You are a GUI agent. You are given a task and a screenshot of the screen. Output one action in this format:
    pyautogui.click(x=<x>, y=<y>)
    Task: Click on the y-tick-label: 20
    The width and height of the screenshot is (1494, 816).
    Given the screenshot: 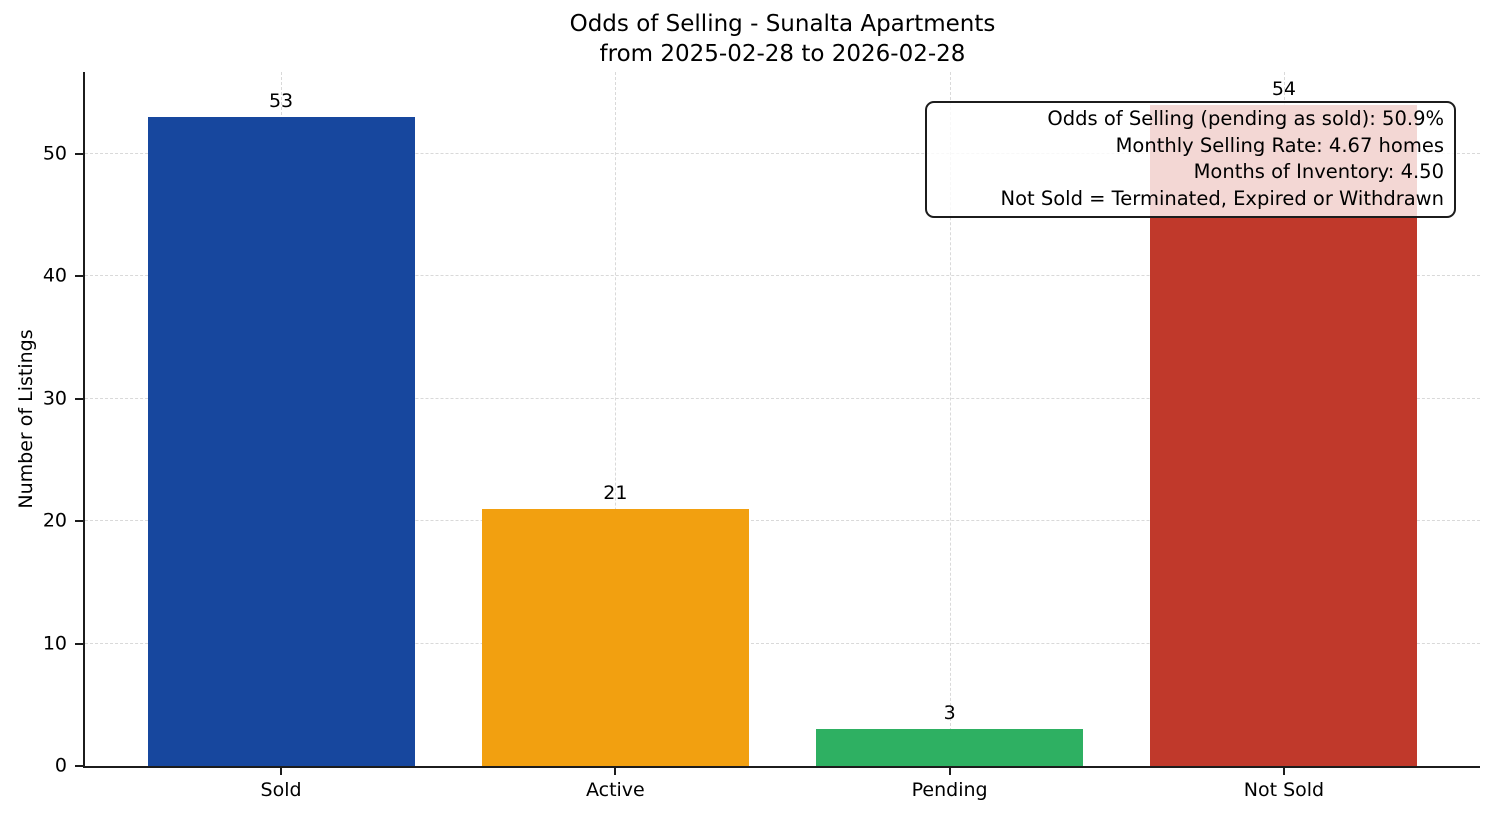 What is the action you would take?
    pyautogui.click(x=54, y=520)
    